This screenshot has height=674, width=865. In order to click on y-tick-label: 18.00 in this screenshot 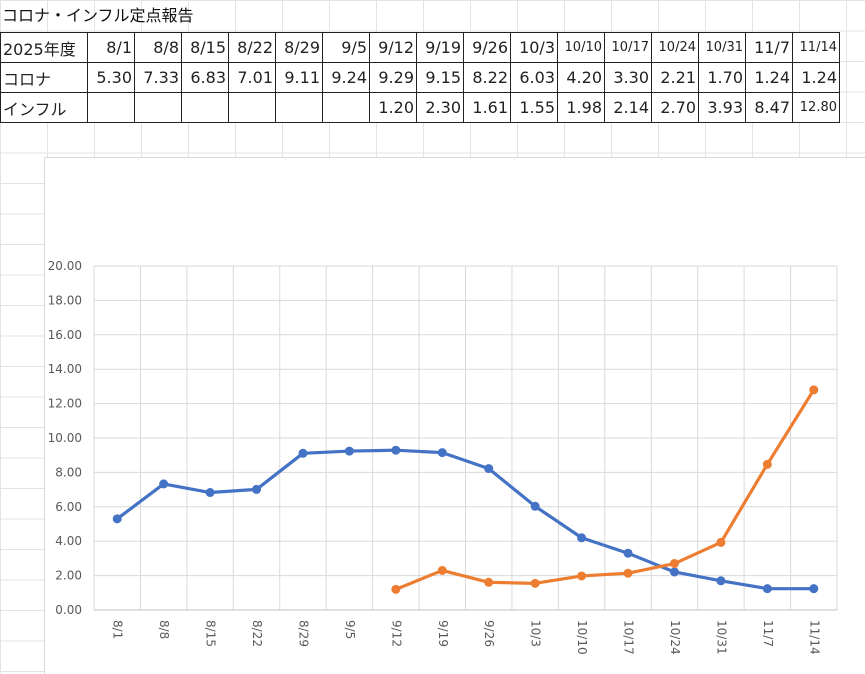, I will do `click(65, 300)`.